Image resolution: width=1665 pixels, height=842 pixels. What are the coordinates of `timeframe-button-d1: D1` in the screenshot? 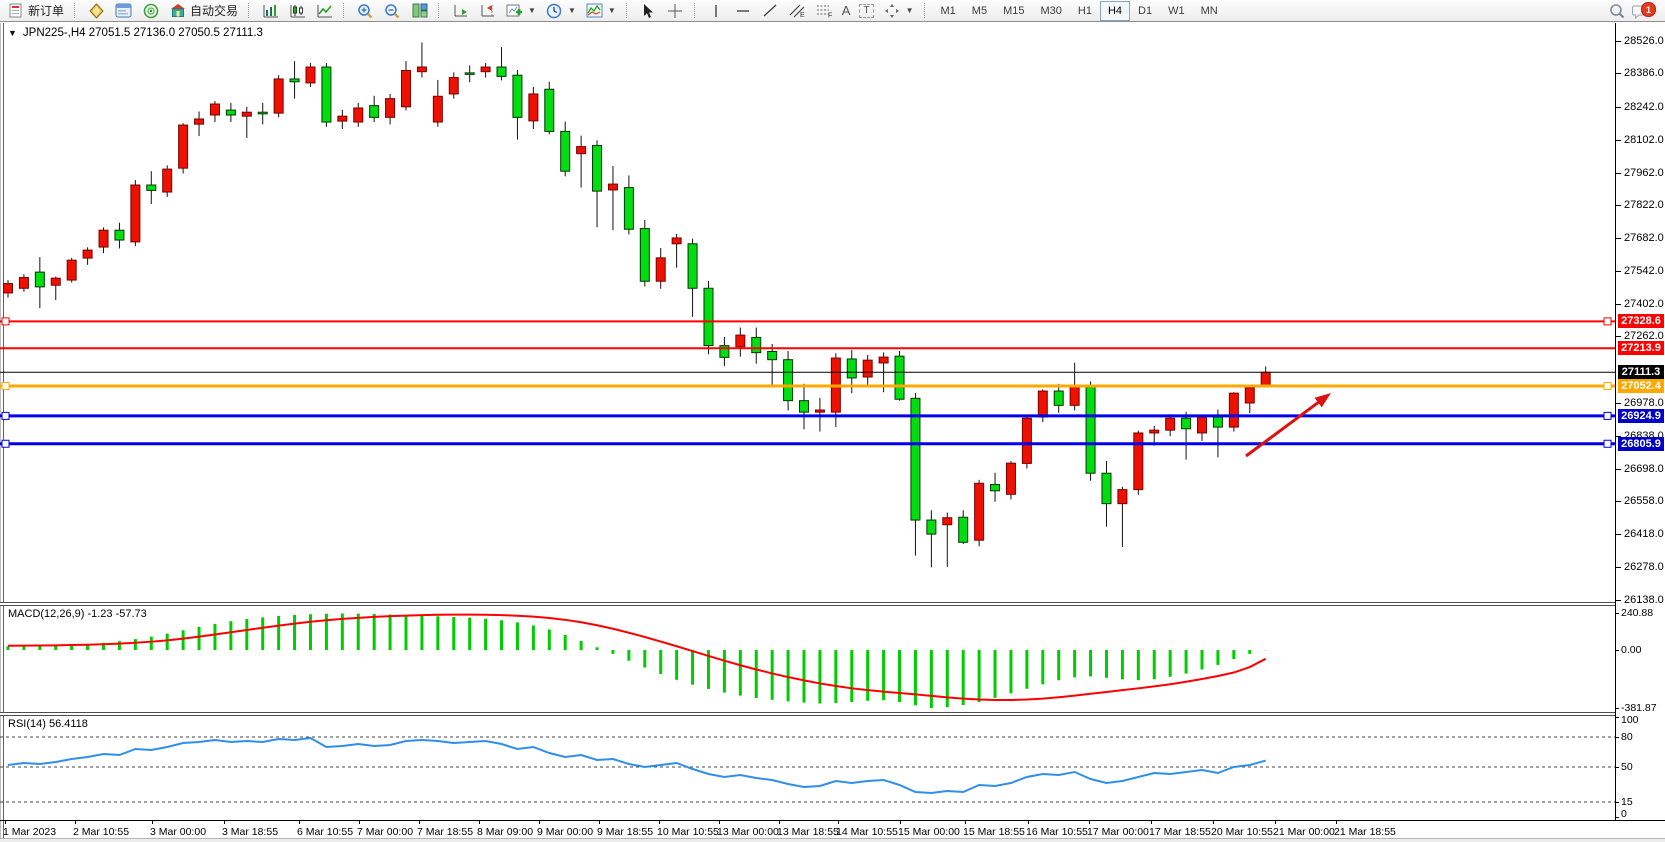 It's located at (1145, 10).